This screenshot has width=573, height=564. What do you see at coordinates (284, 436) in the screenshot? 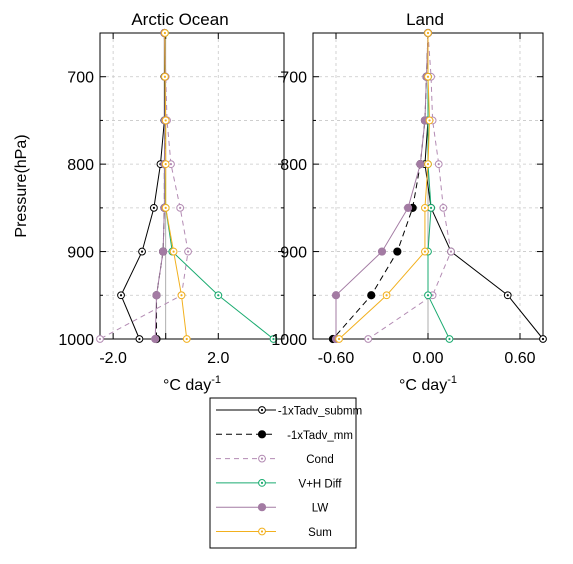
I see `legend-entry: -1xTadv_mm` at bounding box center [284, 436].